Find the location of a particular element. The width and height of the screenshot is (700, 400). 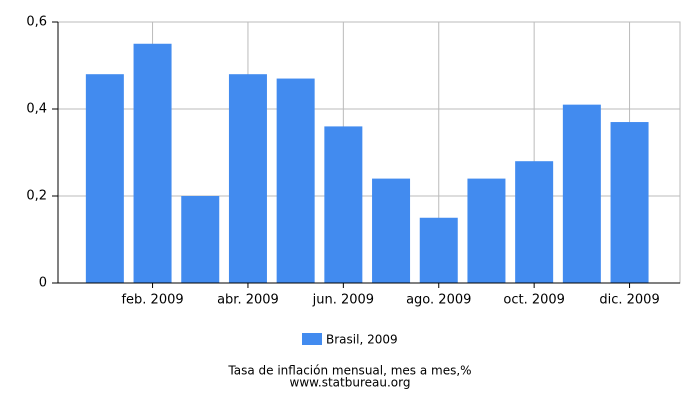

x-tick-label: dic. 2009 is located at coordinates (629, 300).